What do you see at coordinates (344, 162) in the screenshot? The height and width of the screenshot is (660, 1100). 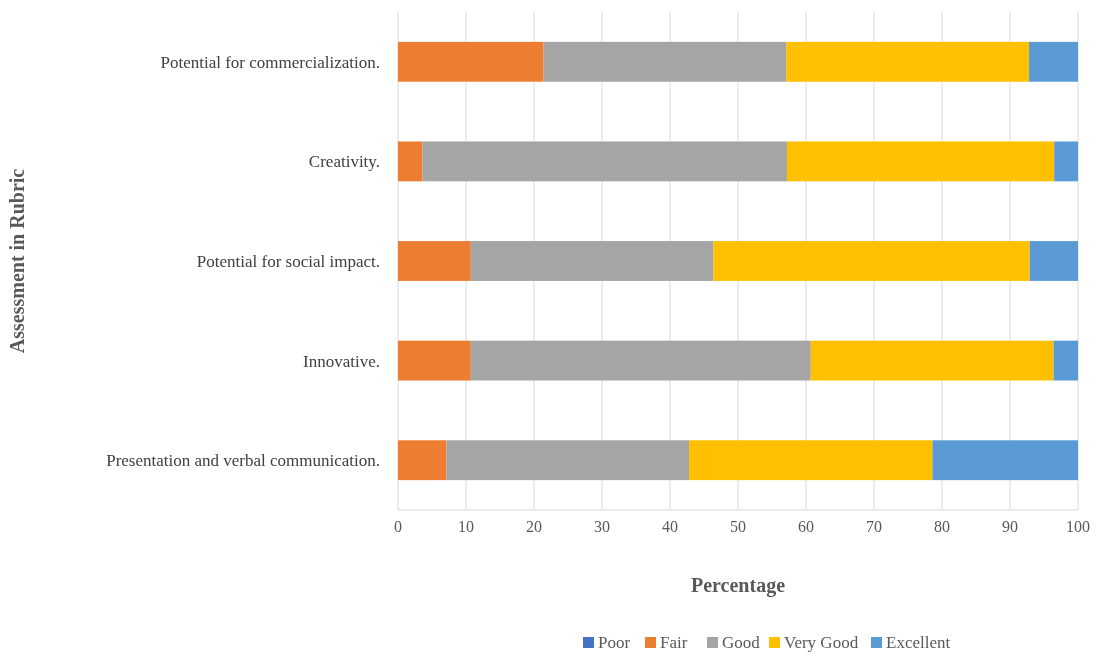 I see `y-tick-label: Creativity.` at bounding box center [344, 162].